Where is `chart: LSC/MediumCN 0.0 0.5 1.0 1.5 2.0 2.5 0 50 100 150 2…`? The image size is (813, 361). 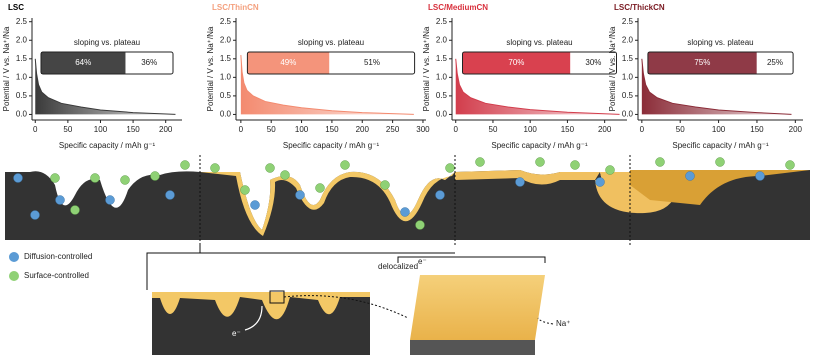 chart: LSC/MediumCN 0.0 0.5 1.0 1.5 2.0 2.5 0 50 100 150 2… is located at coordinates (524, 76).